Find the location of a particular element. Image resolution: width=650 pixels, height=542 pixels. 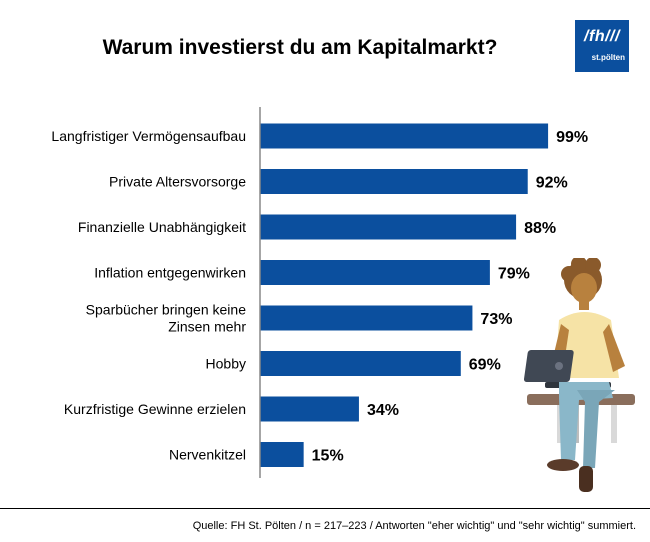

category-label-2: Private Altersvorsorge is located at coordinates (177, 182).